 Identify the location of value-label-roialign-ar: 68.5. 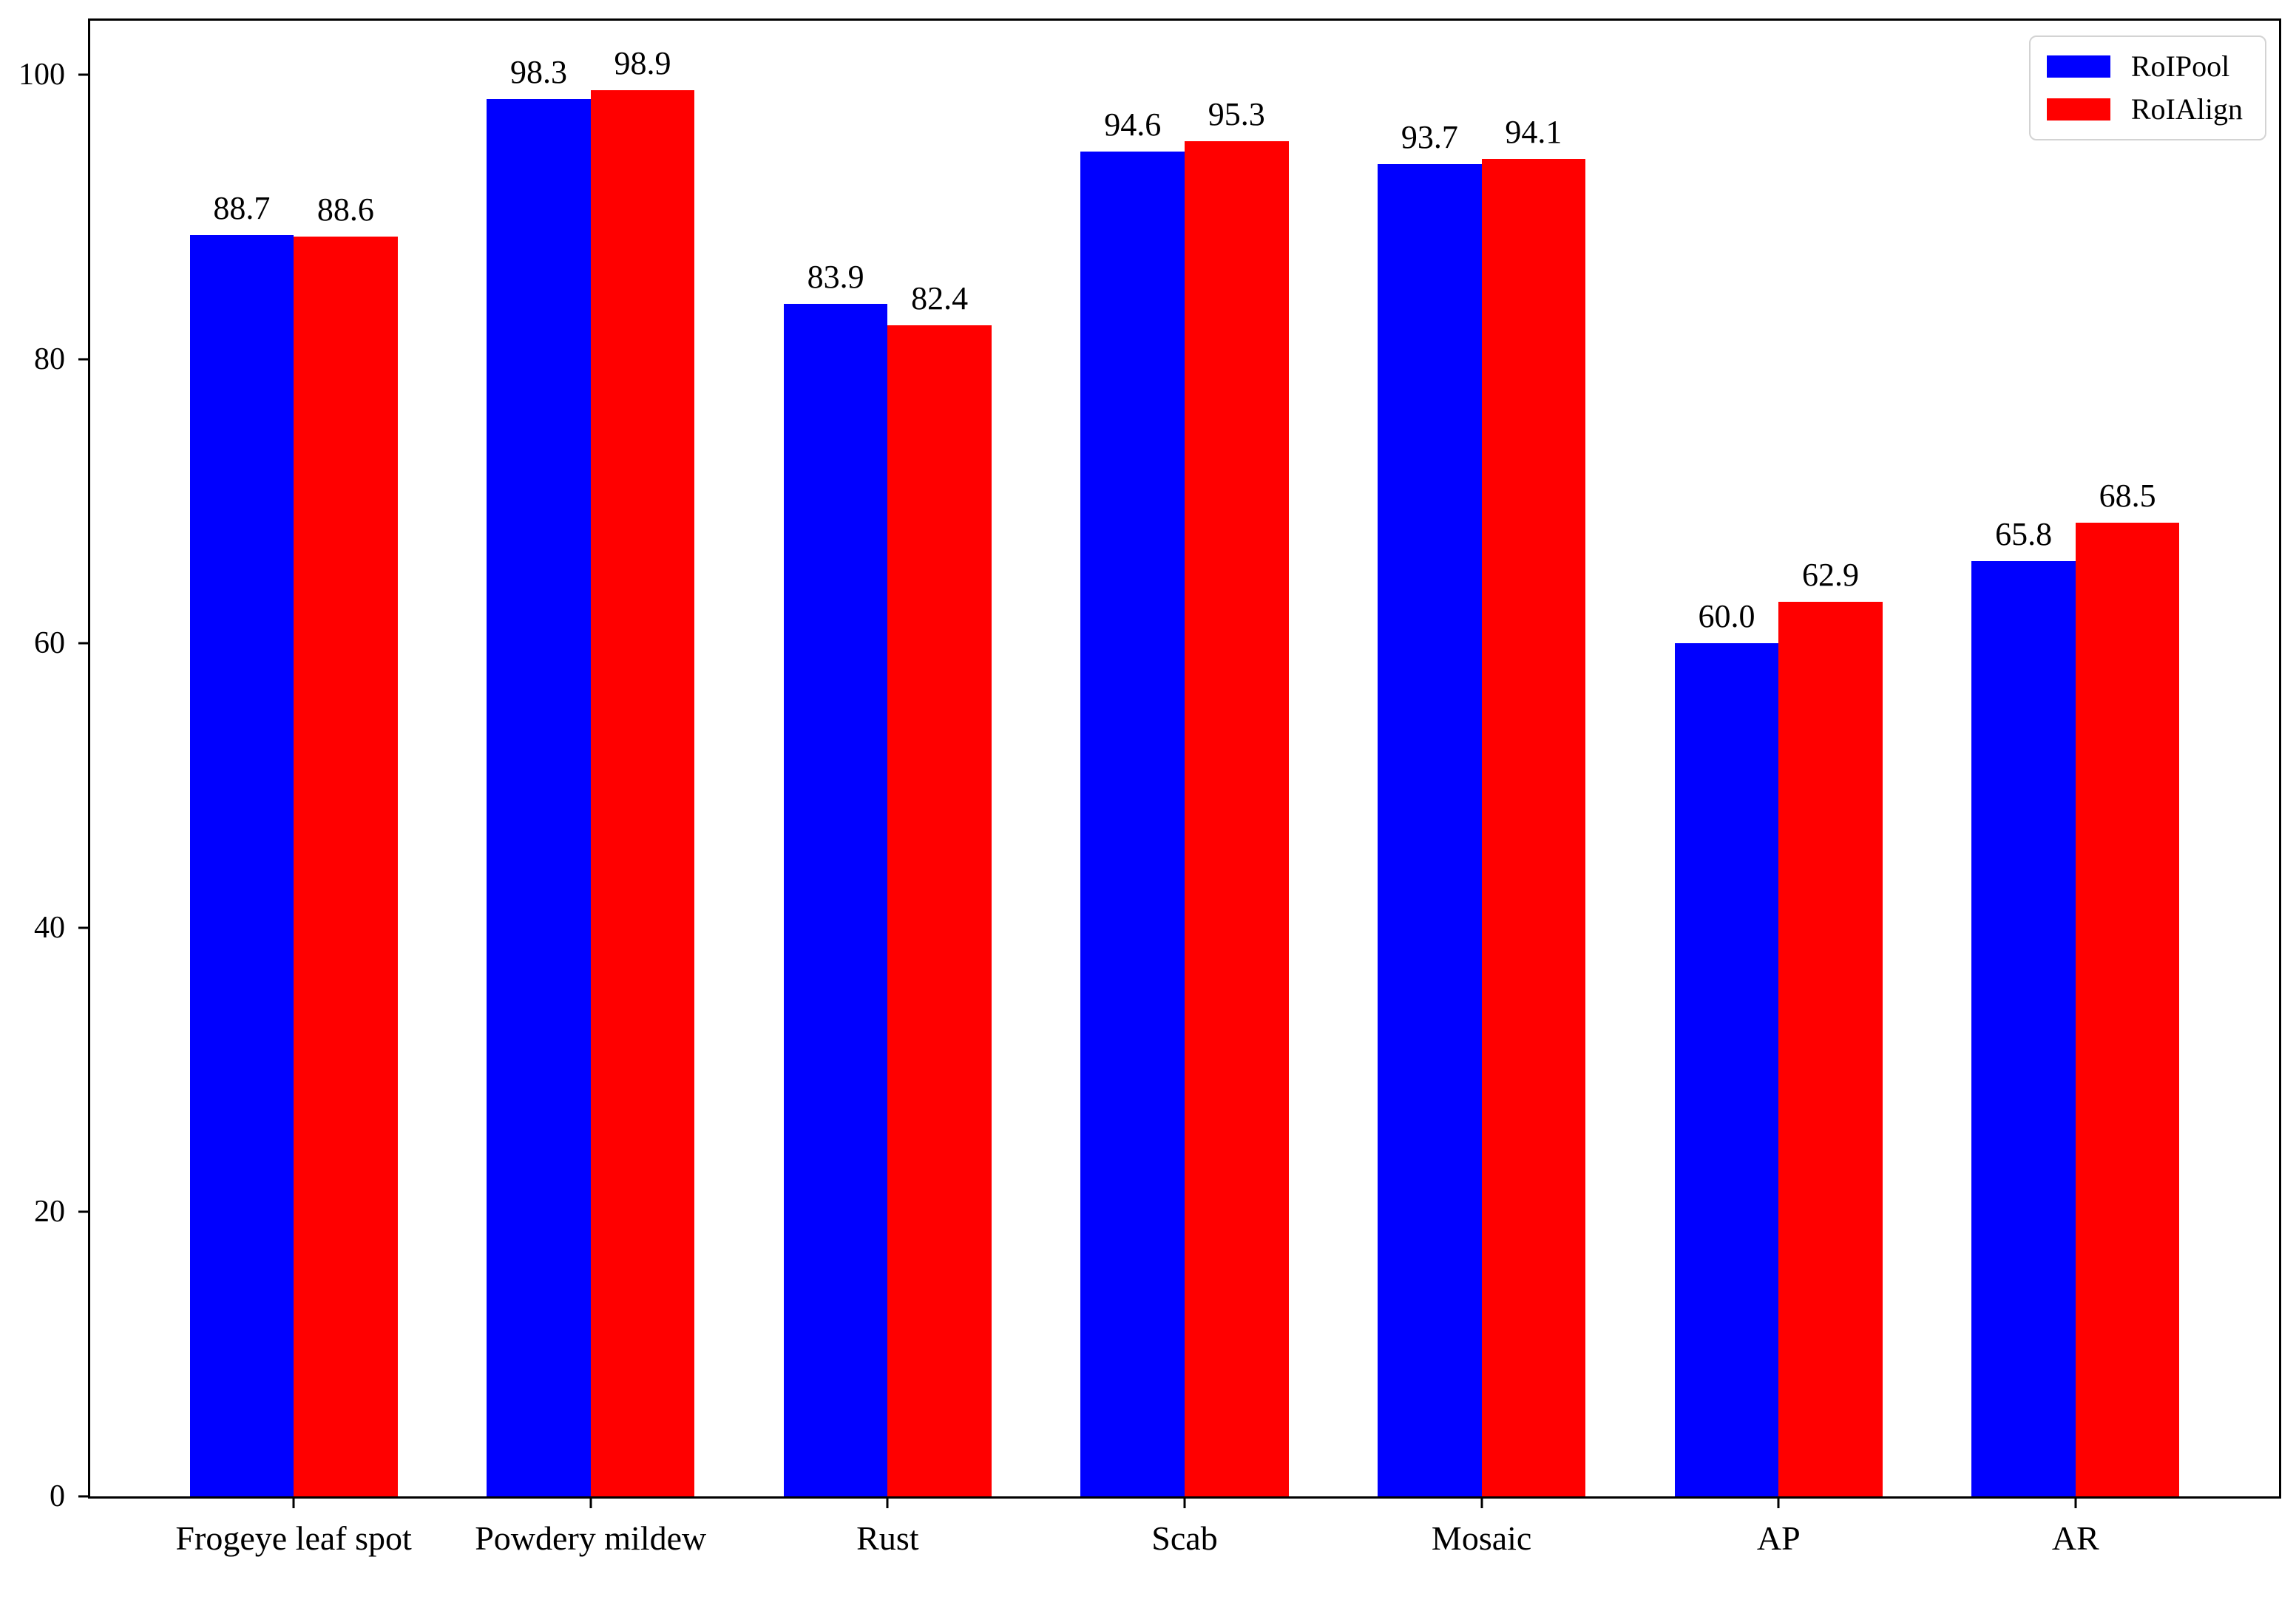
(2127, 495).